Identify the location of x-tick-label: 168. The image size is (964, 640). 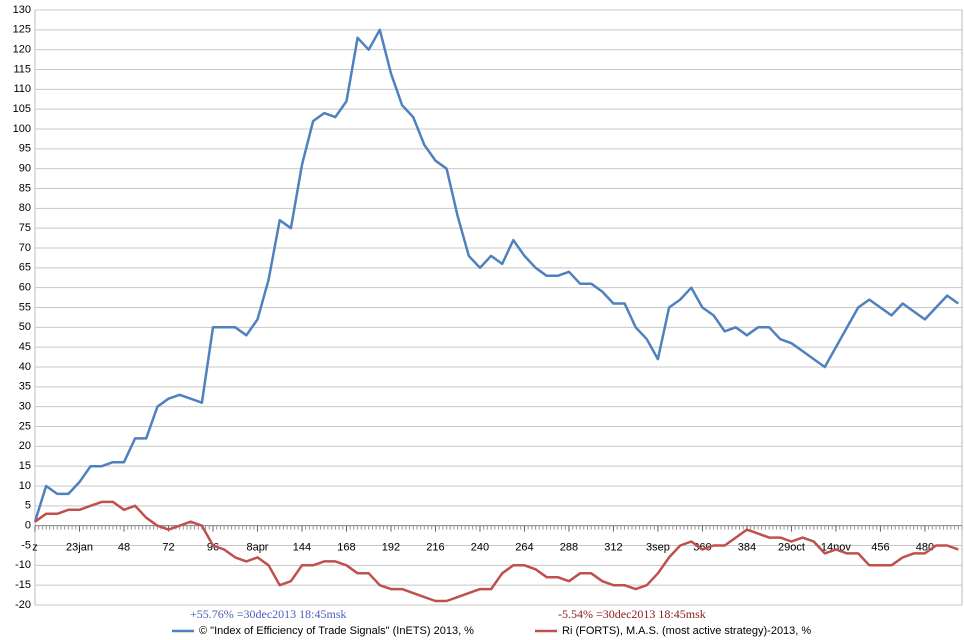
(346, 548).